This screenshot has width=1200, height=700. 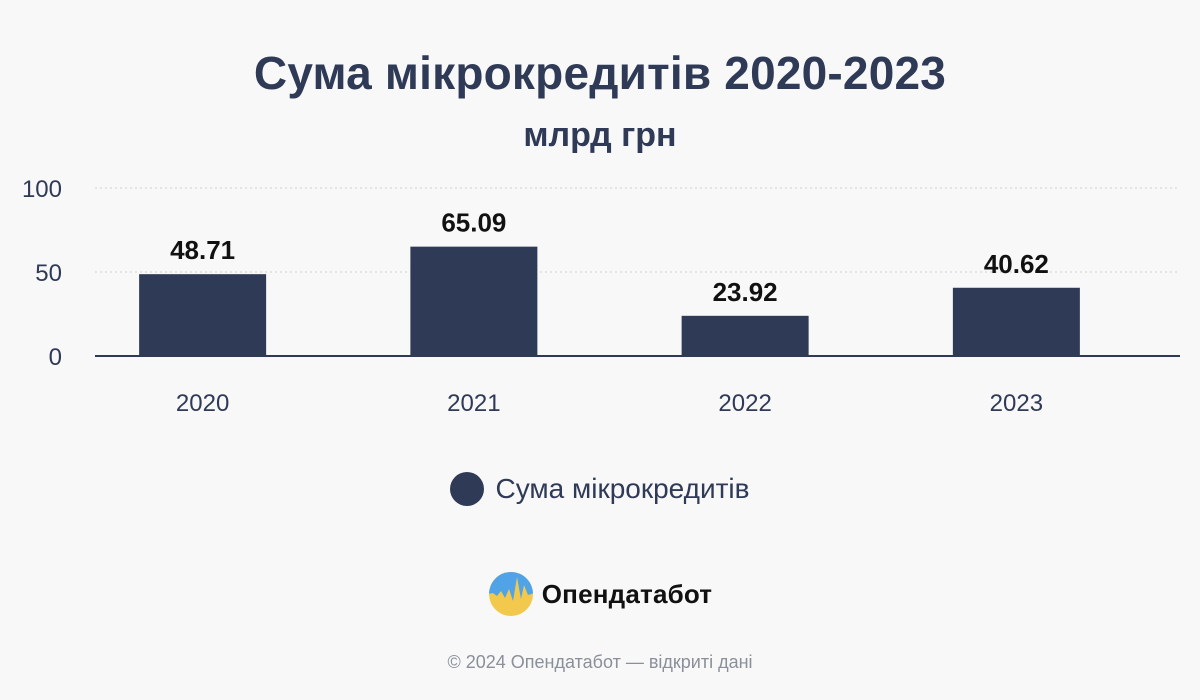 I want to click on x-tick-label: 2021, so click(x=473, y=403).